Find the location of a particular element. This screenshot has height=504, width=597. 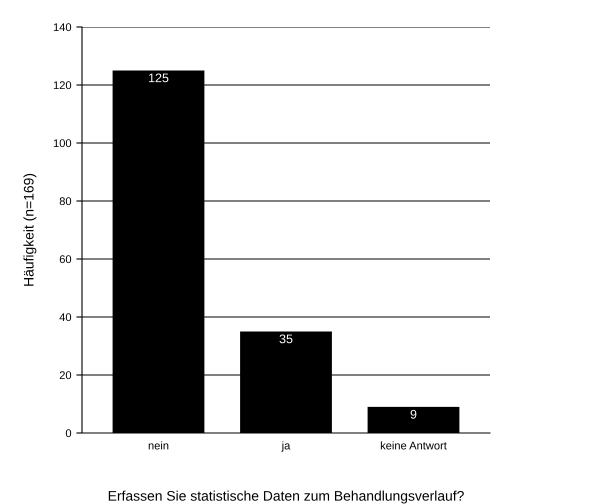

y-tick-label: 0 is located at coordinates (69, 433).